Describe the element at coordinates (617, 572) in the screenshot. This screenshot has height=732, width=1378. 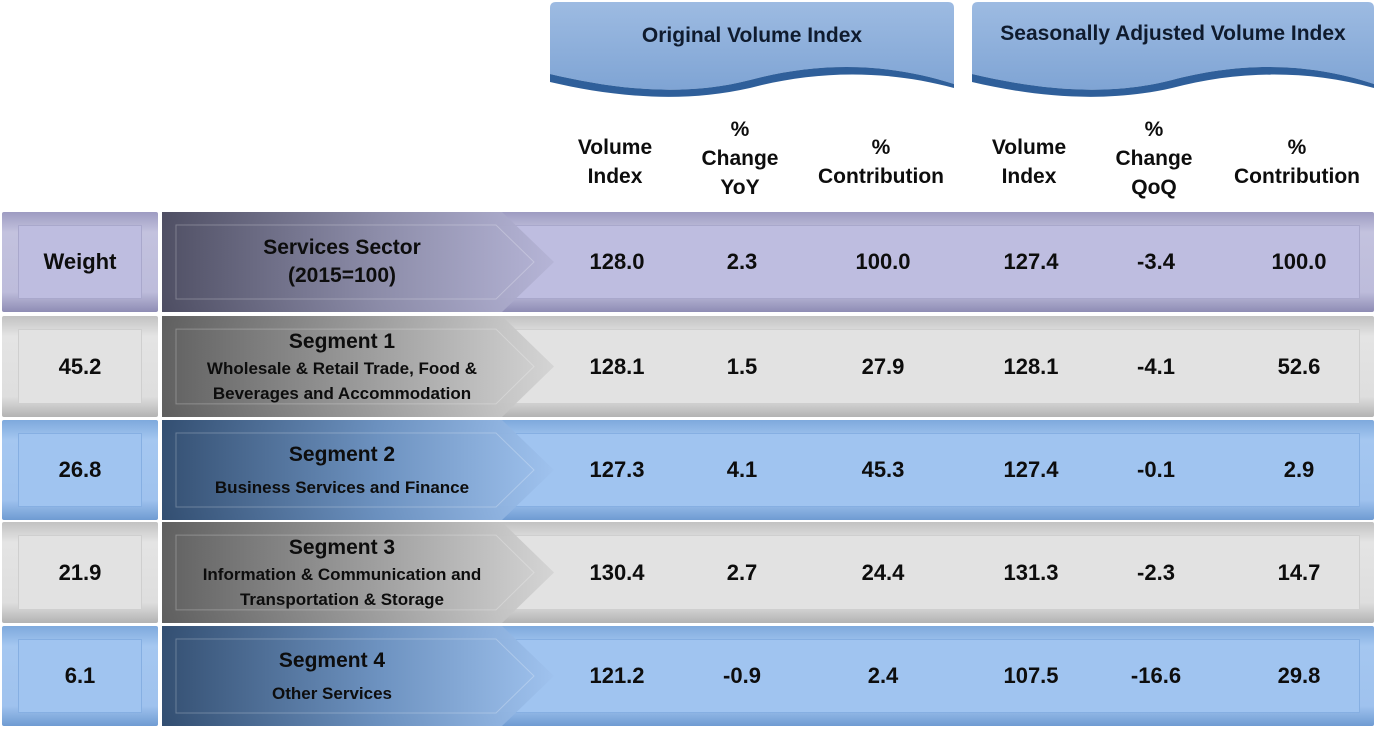
I see `cell-volume-index-original: 130.4` at that location.